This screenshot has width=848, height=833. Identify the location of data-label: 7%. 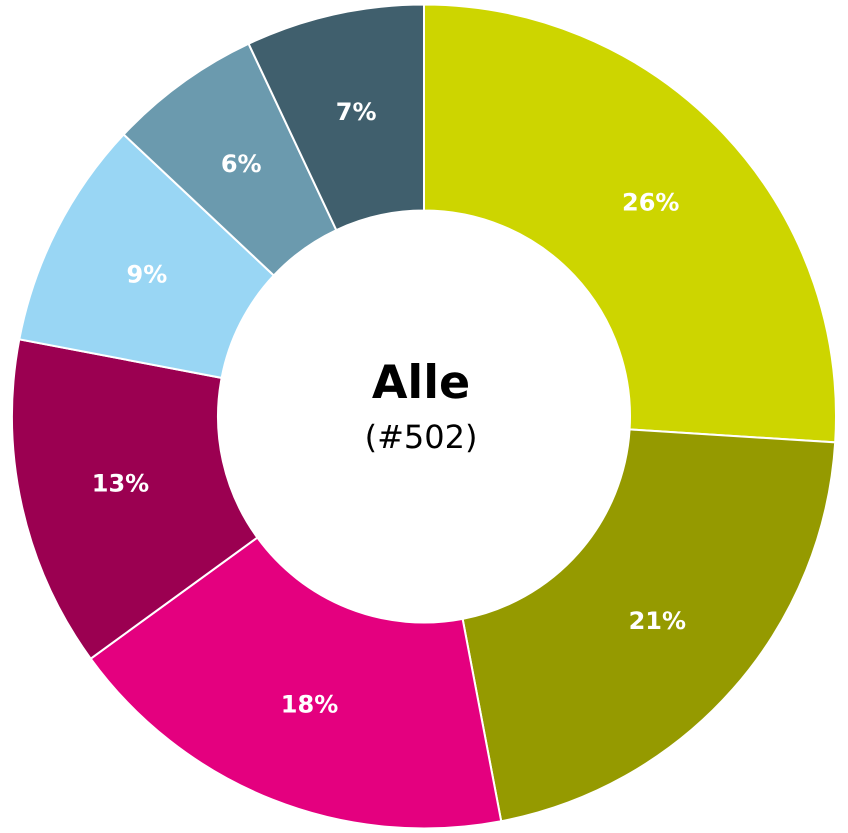
(356, 112).